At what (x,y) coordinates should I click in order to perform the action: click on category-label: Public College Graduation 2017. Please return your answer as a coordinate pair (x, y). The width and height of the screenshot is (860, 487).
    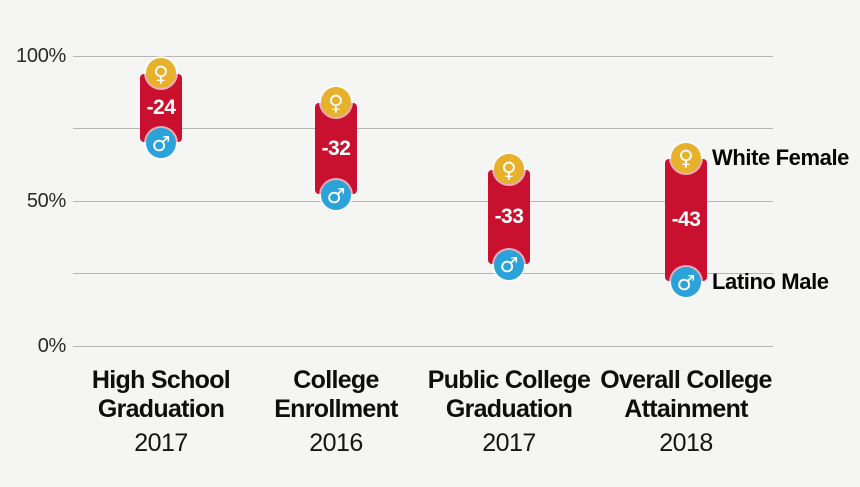
    Looking at the image, I should click on (509, 411).